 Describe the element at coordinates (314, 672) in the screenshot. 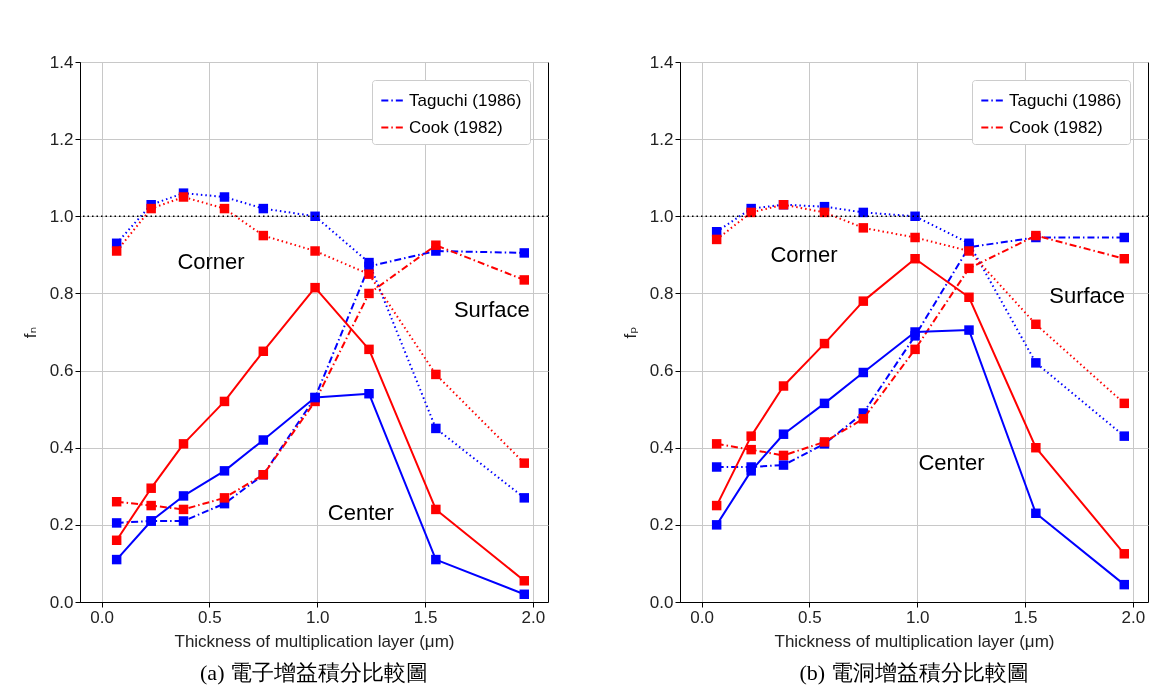

I see `text: (a) 電子增益積分比較圖` at that location.